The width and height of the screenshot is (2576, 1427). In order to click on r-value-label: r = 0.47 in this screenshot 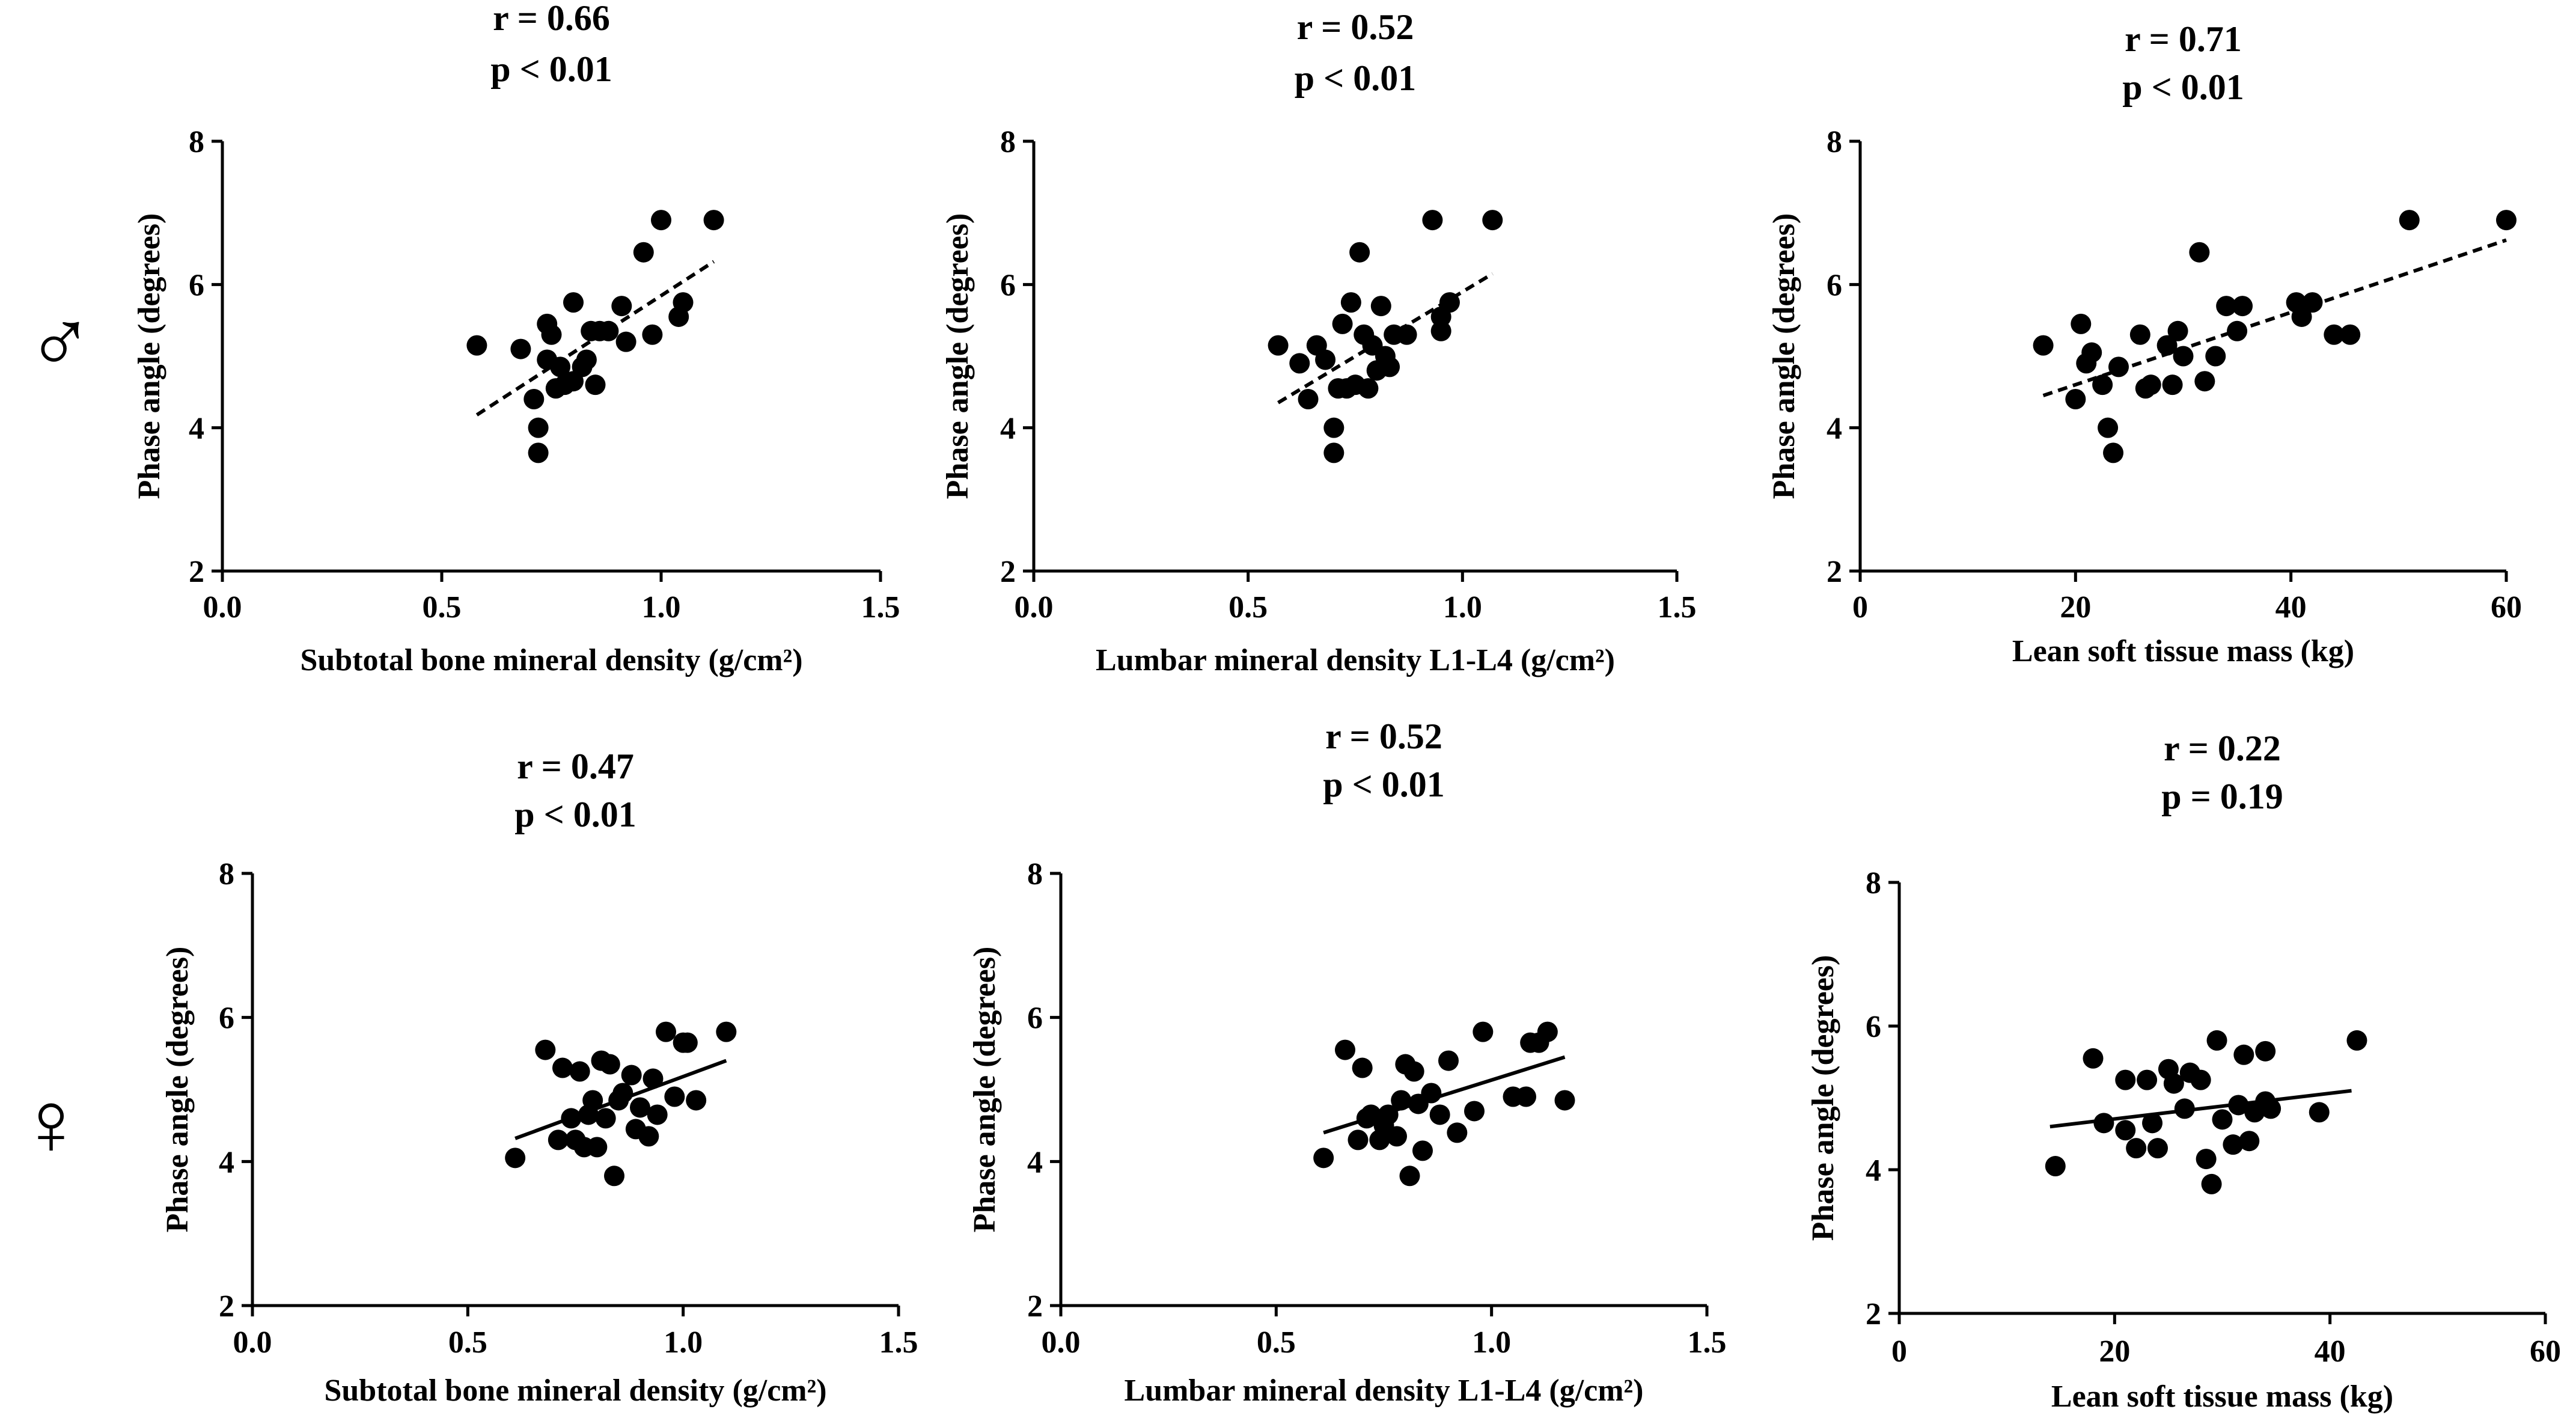, I will do `click(575, 766)`.